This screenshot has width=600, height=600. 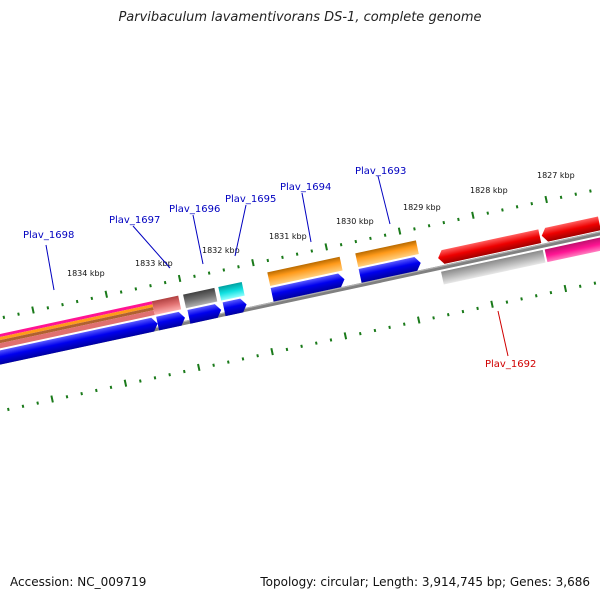 What do you see at coordinates (194, 234) in the screenshot?
I see `gene-label-plav-1696: Plav_1696` at bounding box center [194, 234].